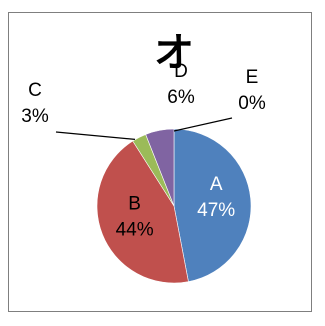 The image size is (325, 326). What do you see at coordinates (134, 204) in the screenshot?
I see `data-label-b-category: B` at bounding box center [134, 204].